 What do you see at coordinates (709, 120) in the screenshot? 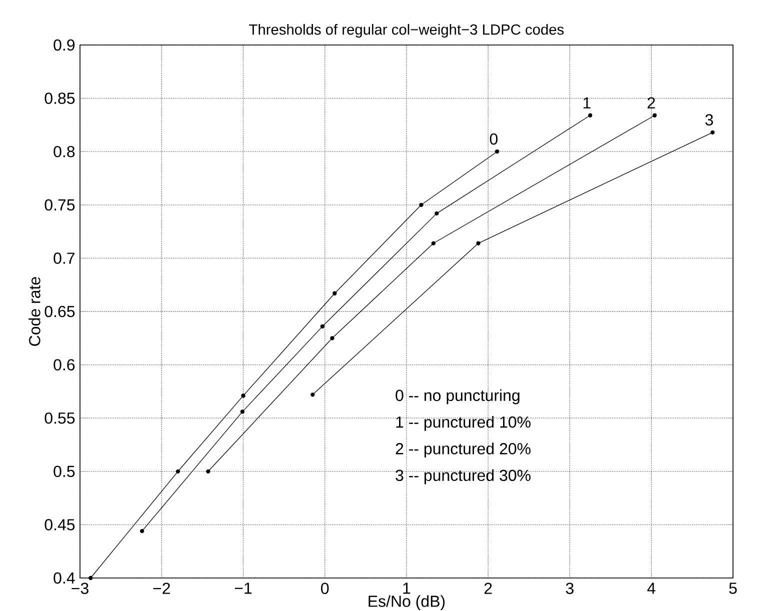
I see `series-label: 3` at bounding box center [709, 120].